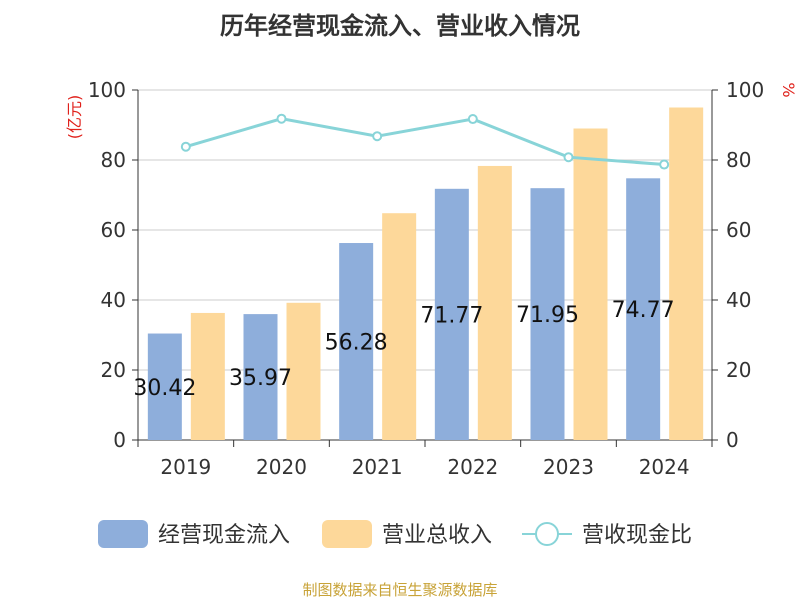  I want to click on data-label: 74.77, so click(643, 310).